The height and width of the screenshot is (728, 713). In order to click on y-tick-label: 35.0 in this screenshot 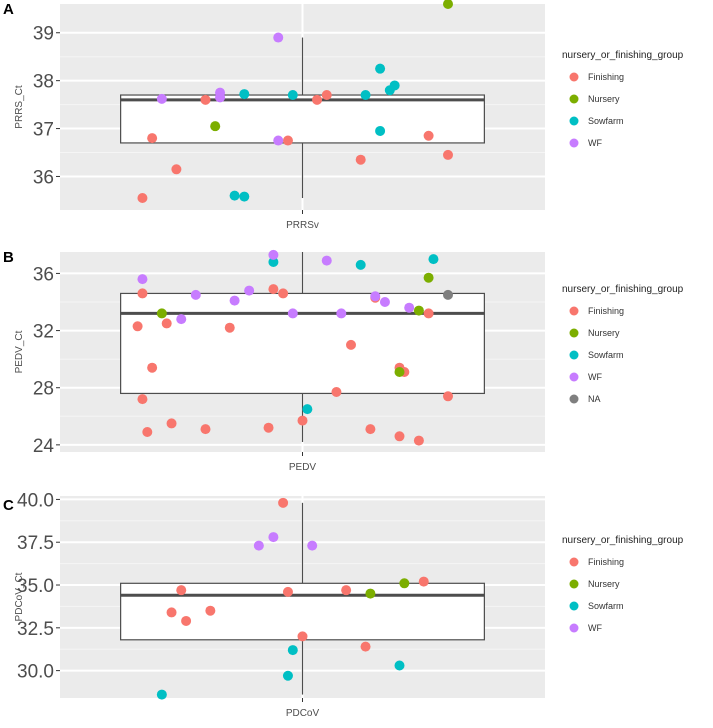, I will do `click(35, 586)`.